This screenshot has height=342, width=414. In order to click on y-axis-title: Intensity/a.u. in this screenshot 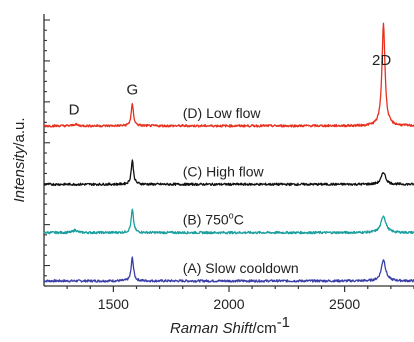, I will do `click(19, 159)`.